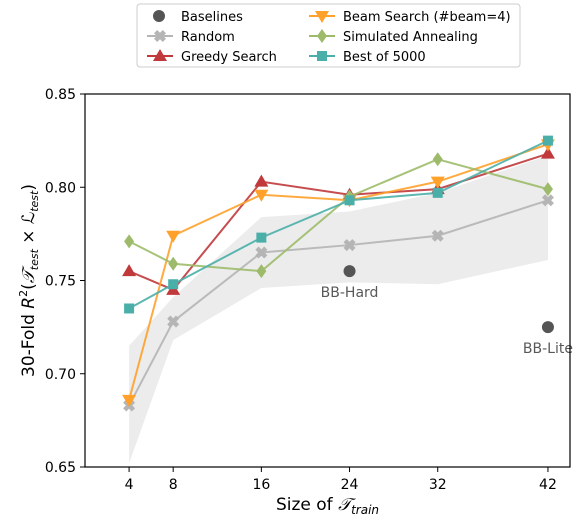 This screenshot has height=517, width=575. What do you see at coordinates (350, 293) in the screenshot?
I see `baseline-label: BB-Hard` at bounding box center [350, 293].